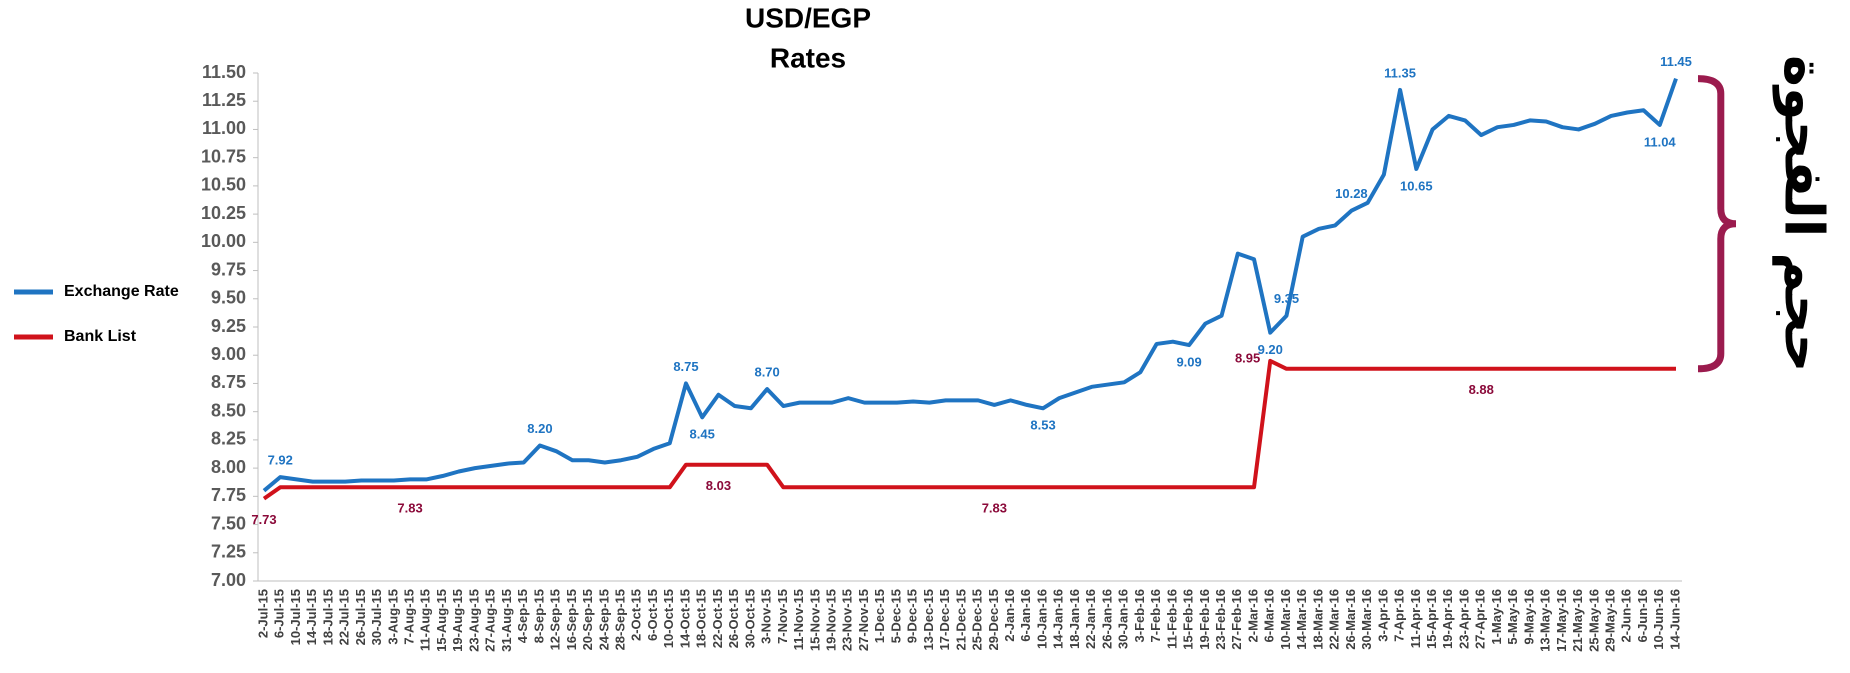 The width and height of the screenshot is (1850, 673). I want to click on data-label: 7.92, so click(280, 460).